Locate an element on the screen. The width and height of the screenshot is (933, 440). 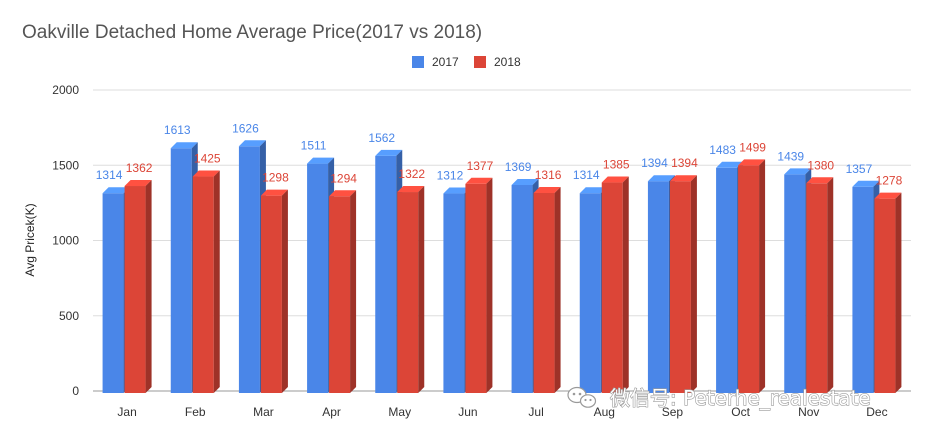
x-tick-Feb: Feb is located at coordinates (195, 412).